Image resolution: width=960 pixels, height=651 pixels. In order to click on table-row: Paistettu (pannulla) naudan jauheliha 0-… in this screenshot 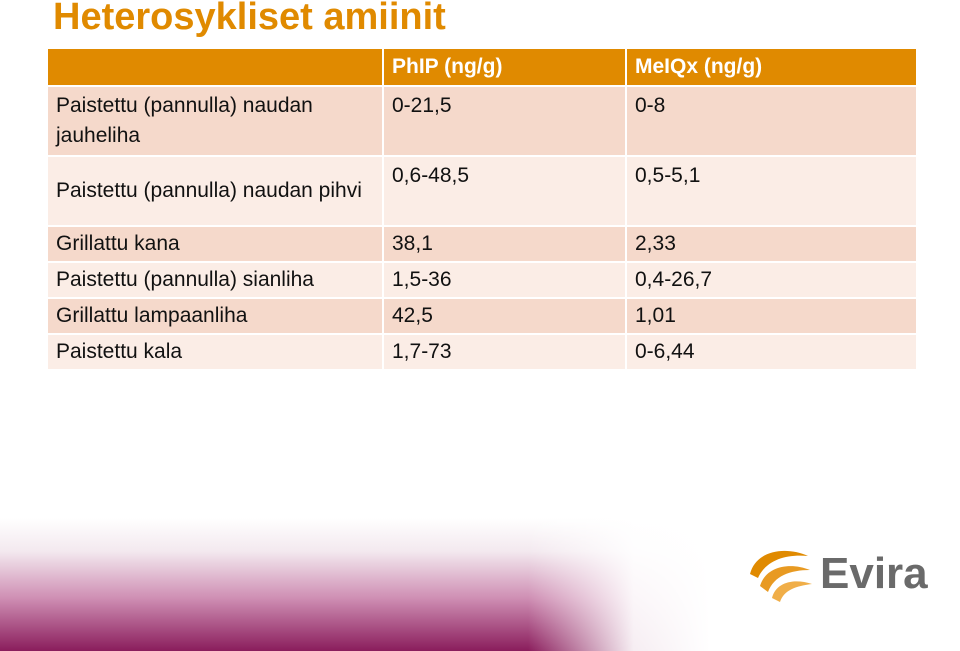, I will do `click(482, 121)`.